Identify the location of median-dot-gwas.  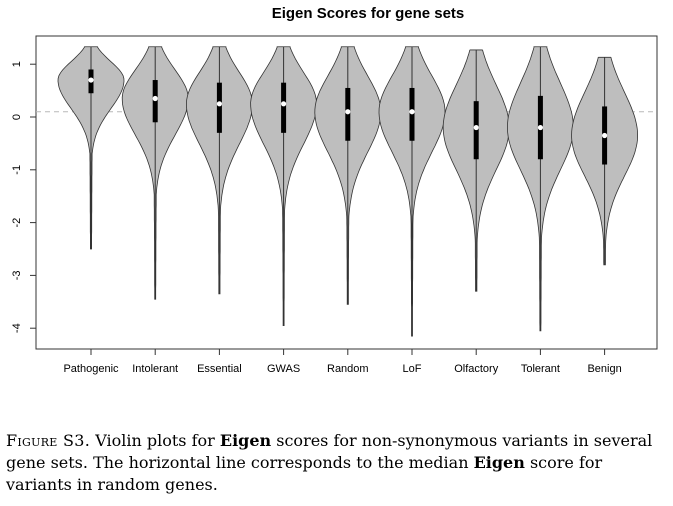
(284, 104).